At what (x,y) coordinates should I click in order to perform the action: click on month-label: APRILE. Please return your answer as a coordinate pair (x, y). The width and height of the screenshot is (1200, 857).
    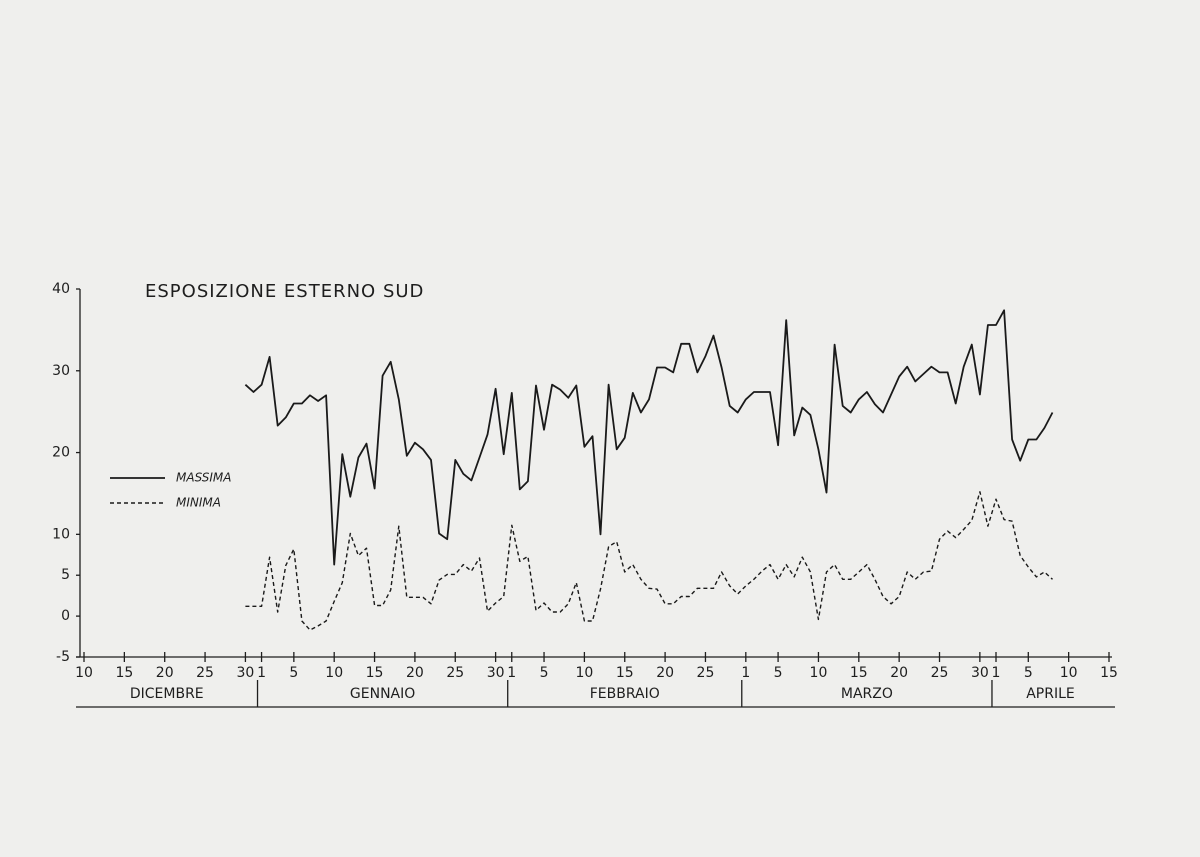
    Looking at the image, I should click on (1050, 694).